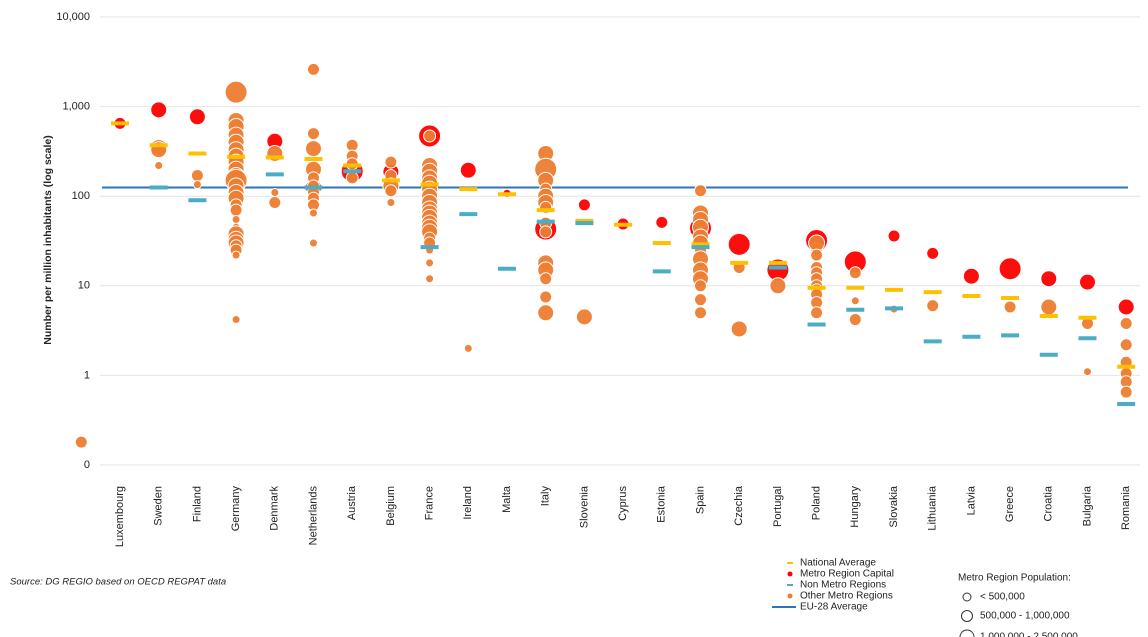  Describe the element at coordinates (843, 585) in the screenshot. I see `legend-label: Non Metro Regions` at that location.